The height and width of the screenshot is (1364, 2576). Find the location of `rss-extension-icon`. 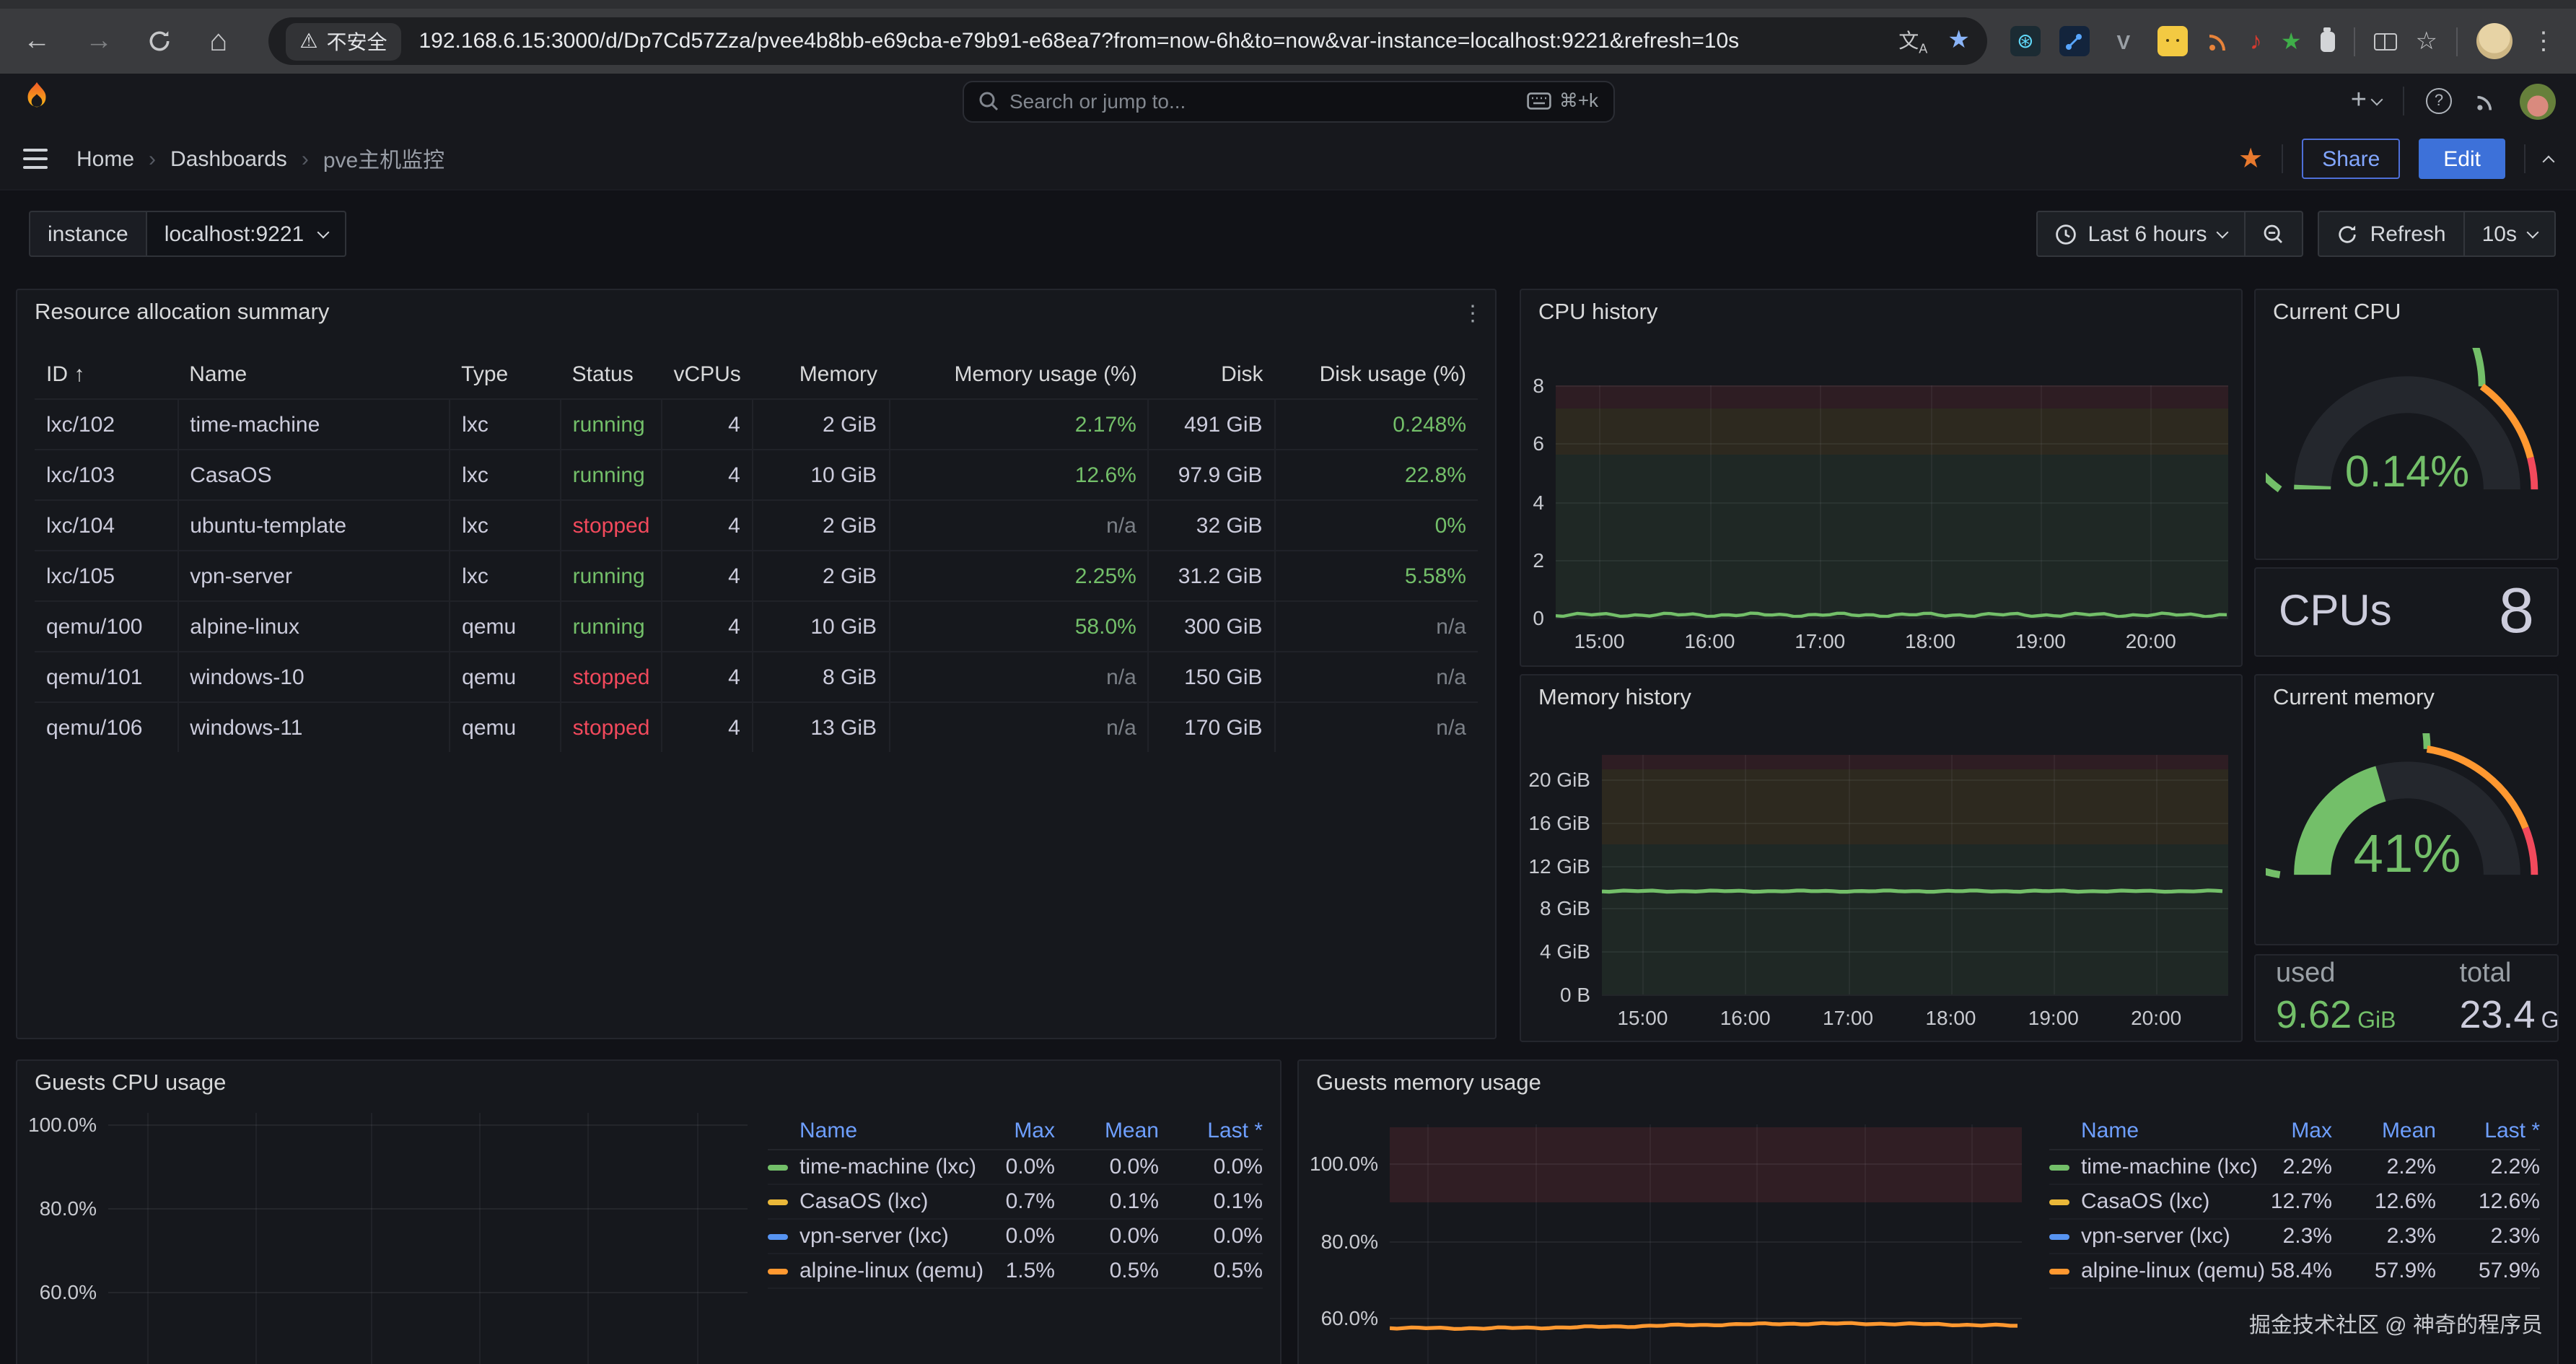

rss-extension-icon is located at coordinates (2219, 41).